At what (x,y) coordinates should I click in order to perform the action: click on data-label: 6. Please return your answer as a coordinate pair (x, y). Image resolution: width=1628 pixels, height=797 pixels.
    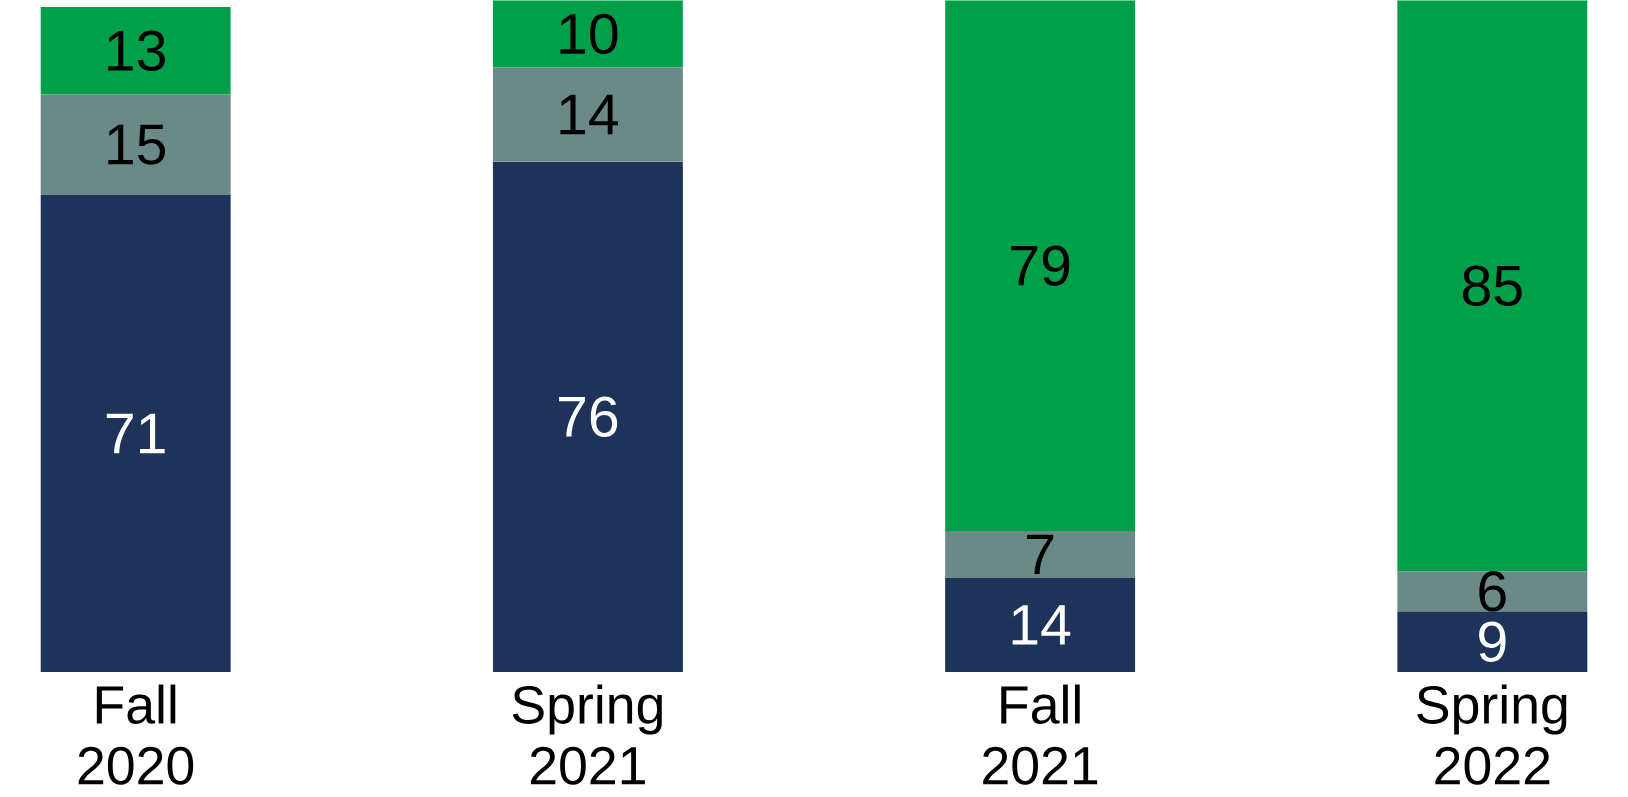
    Looking at the image, I should click on (1492, 591).